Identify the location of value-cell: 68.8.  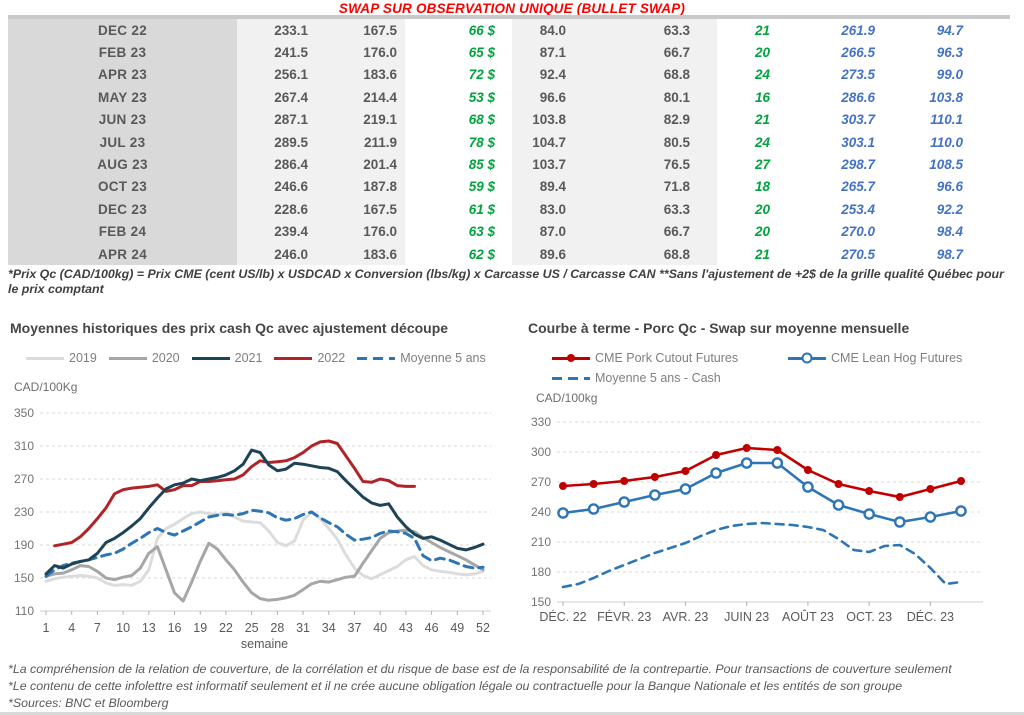
(644, 75).